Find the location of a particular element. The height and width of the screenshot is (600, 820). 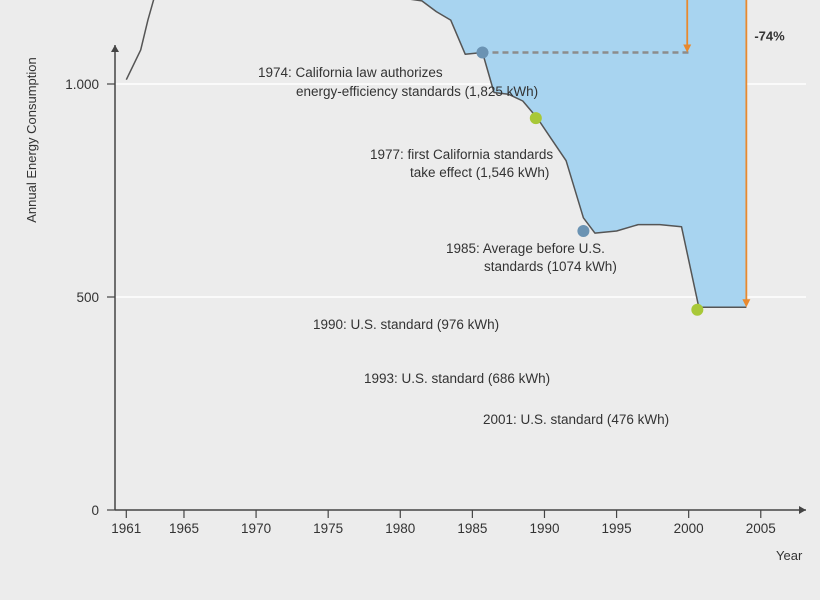

annotation-6-line-1: 2001: U.S. standard (476 kWh) is located at coordinates (576, 419).